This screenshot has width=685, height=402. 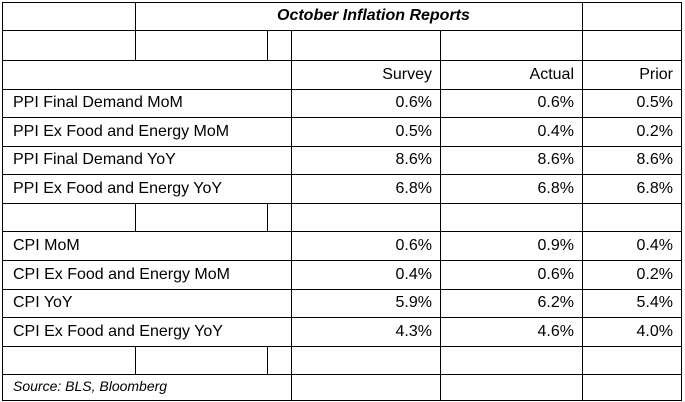 What do you see at coordinates (365, 188) in the screenshot?
I see `survey-cell: 6.8%` at bounding box center [365, 188].